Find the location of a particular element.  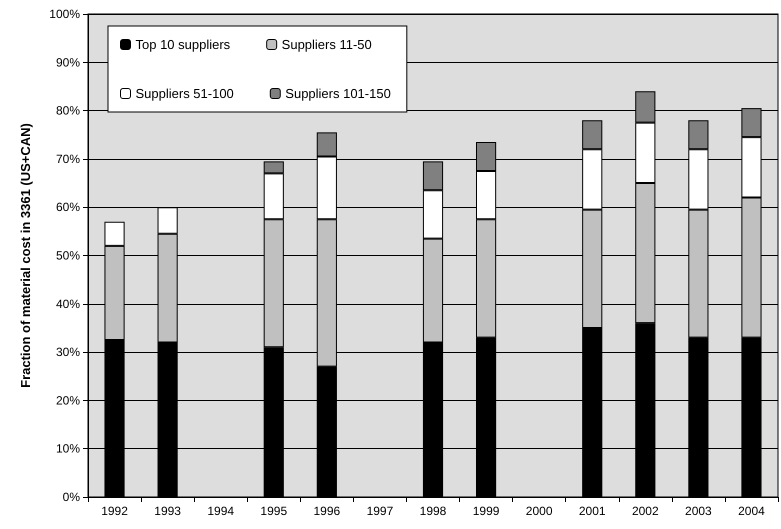

x-tick-label: 2000 is located at coordinates (539, 511).